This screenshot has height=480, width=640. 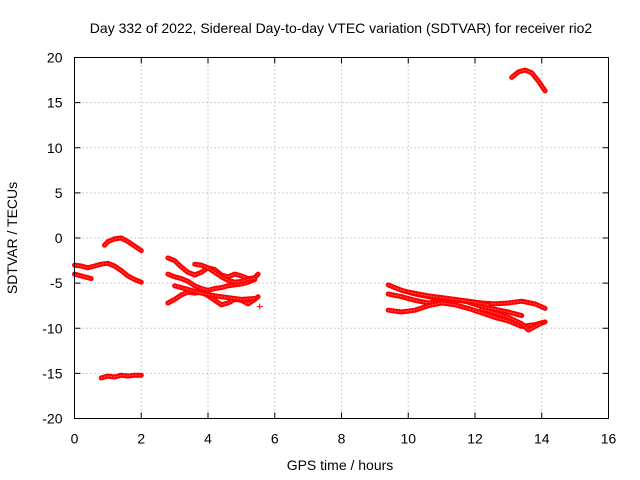 I want to click on y-tick-label: -20, so click(x=52, y=419).